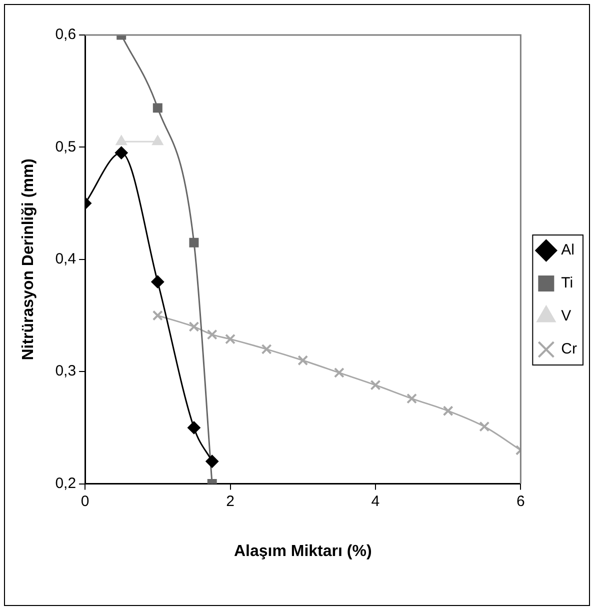 This screenshot has width=594, height=610. Describe the element at coordinates (29, 259) in the screenshot. I see `y-axis-title: Nitrürasyon Derinliği (mm)` at that location.